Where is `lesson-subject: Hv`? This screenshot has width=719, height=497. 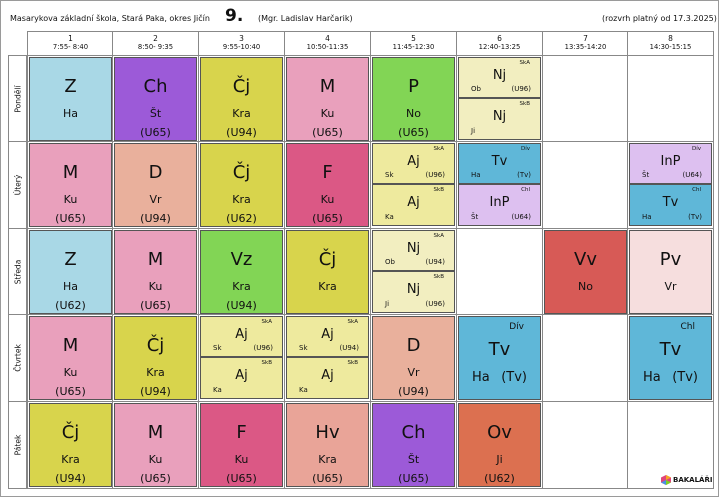
lesson-subject: Hv is located at coordinates (327, 432).